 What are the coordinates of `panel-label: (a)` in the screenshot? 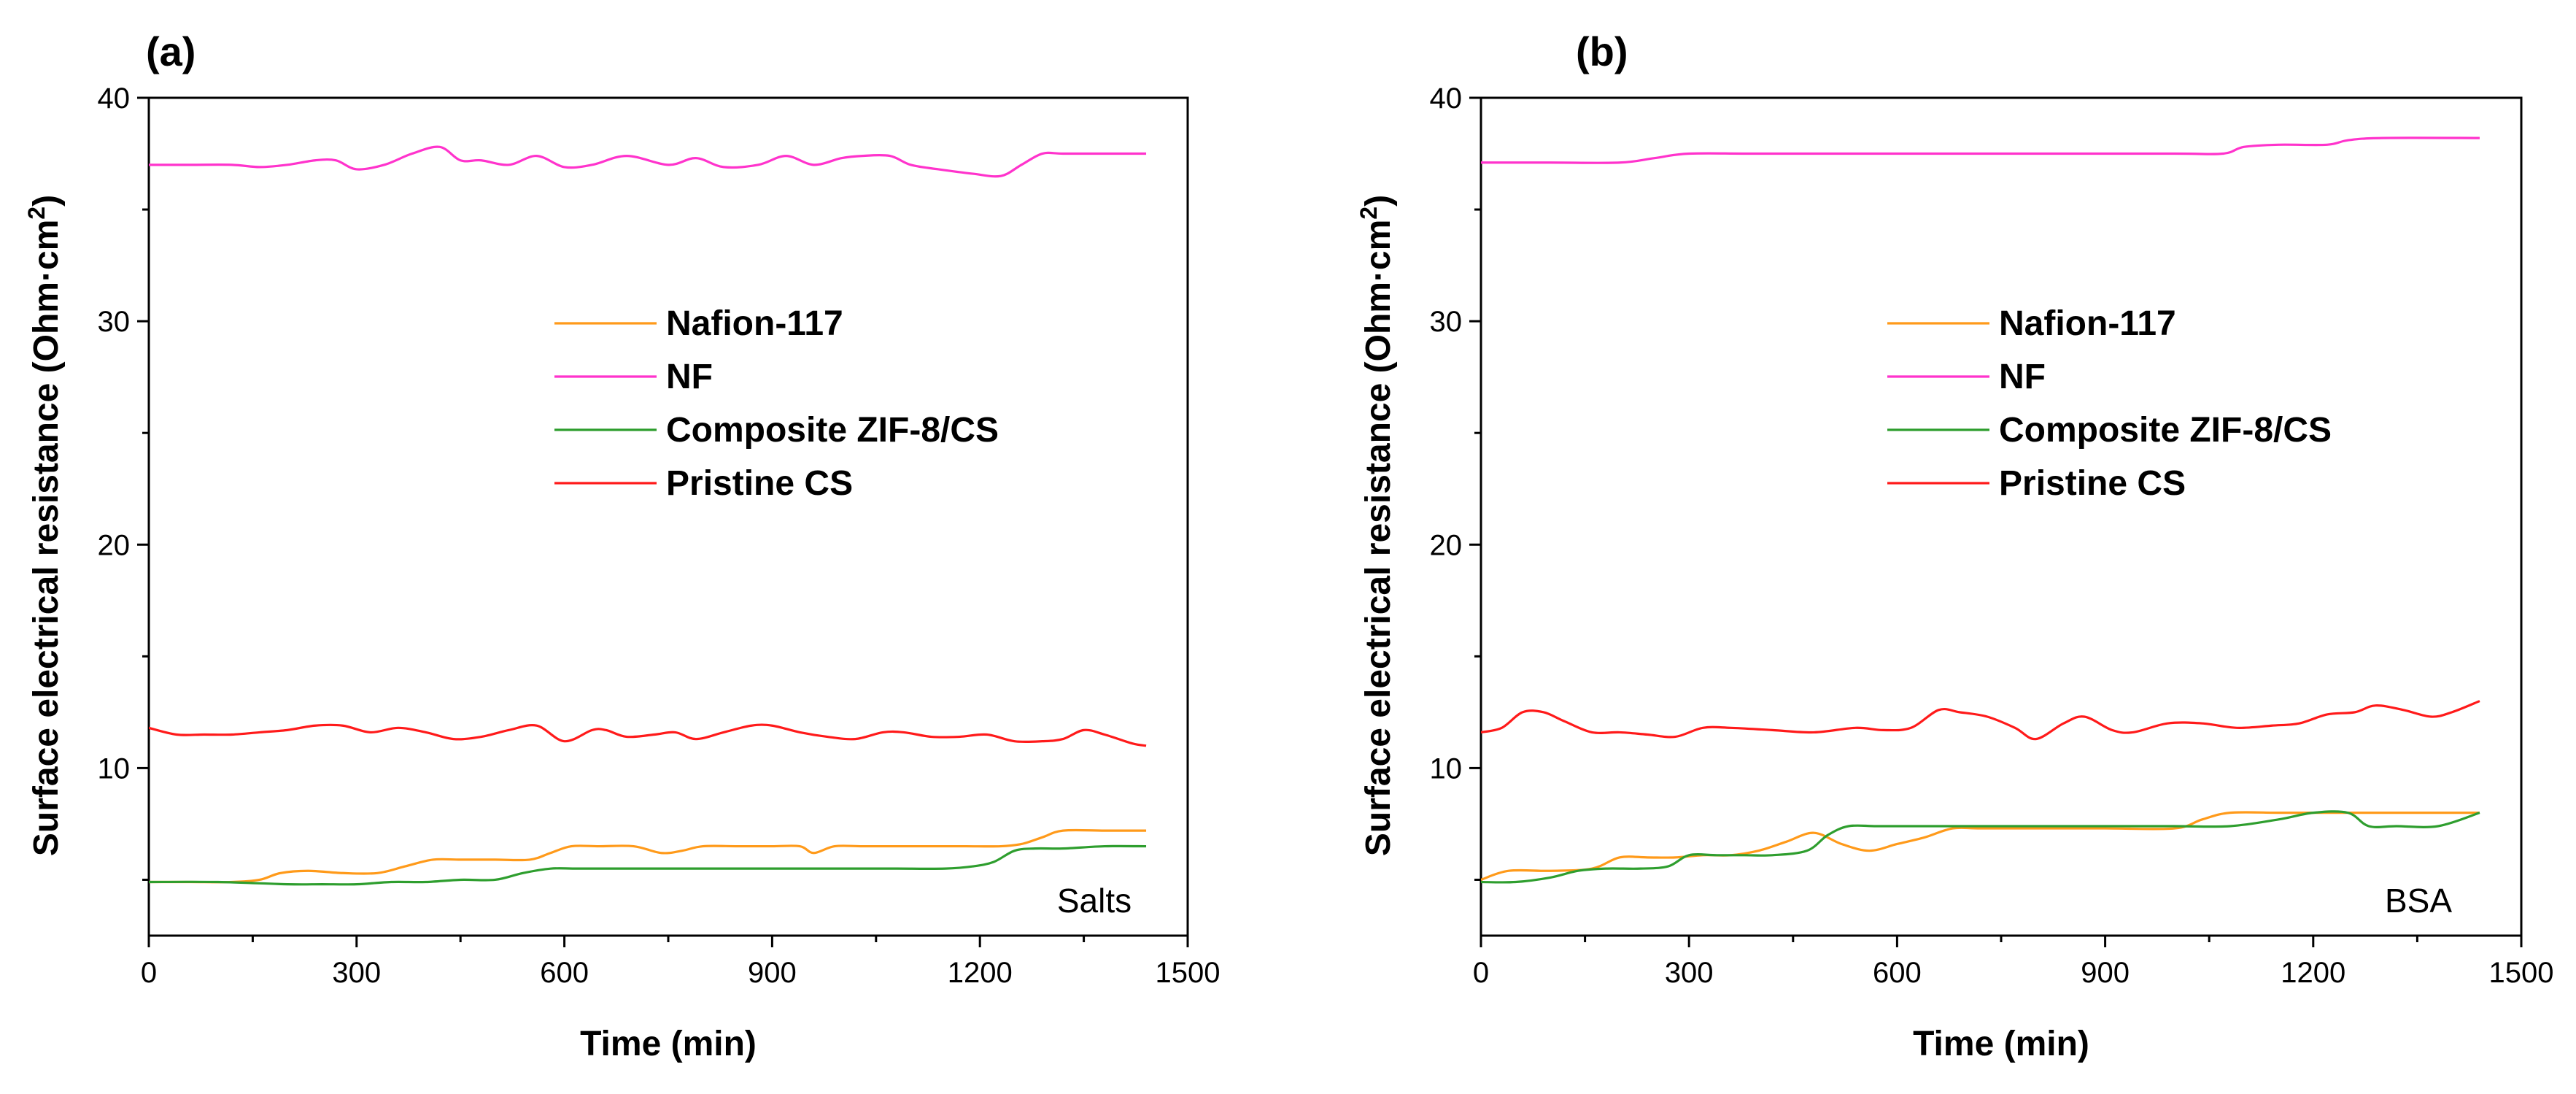 It's located at (171, 51).